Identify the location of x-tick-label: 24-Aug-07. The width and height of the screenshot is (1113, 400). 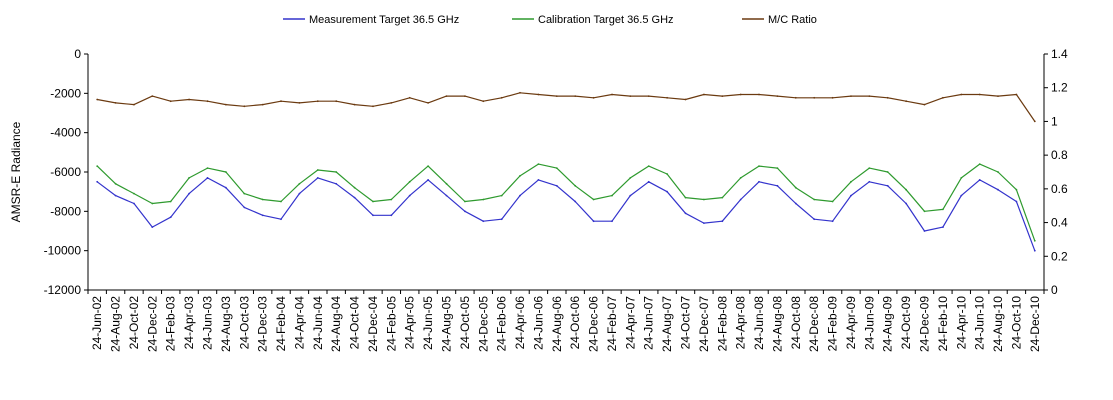
(667, 324).